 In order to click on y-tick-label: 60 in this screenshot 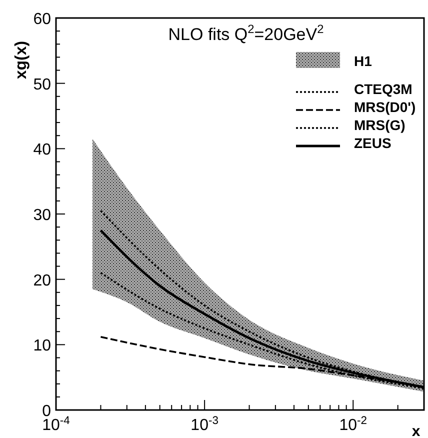, I will do `click(42, 19)`.